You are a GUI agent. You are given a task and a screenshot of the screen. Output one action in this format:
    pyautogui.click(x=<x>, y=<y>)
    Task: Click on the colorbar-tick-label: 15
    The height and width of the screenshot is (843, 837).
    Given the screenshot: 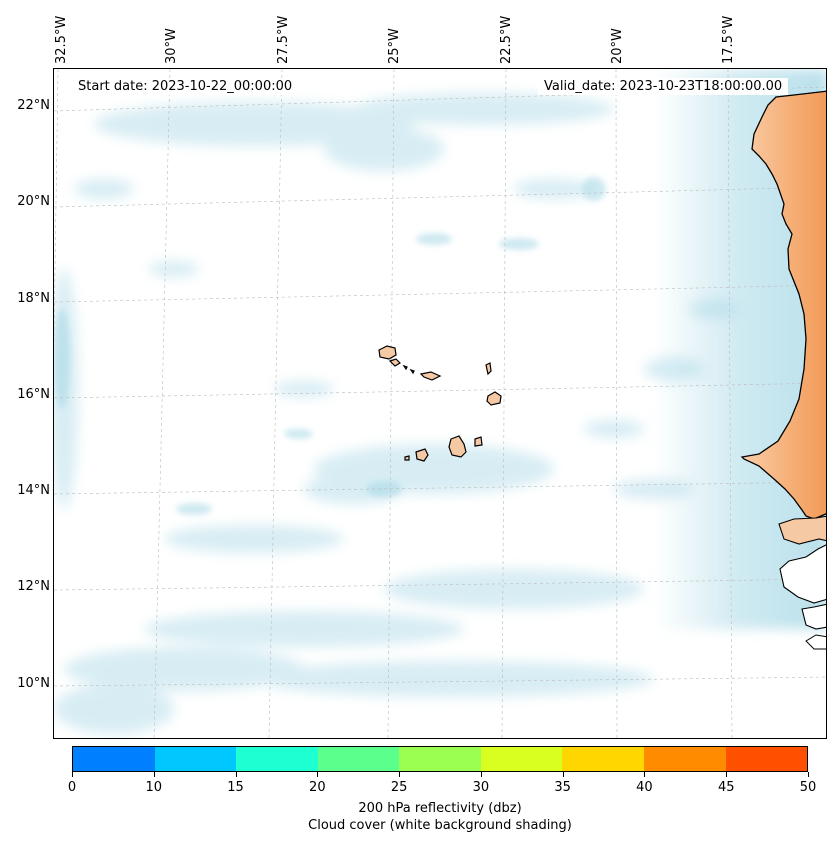 What is the action you would take?
    pyautogui.click(x=235, y=787)
    